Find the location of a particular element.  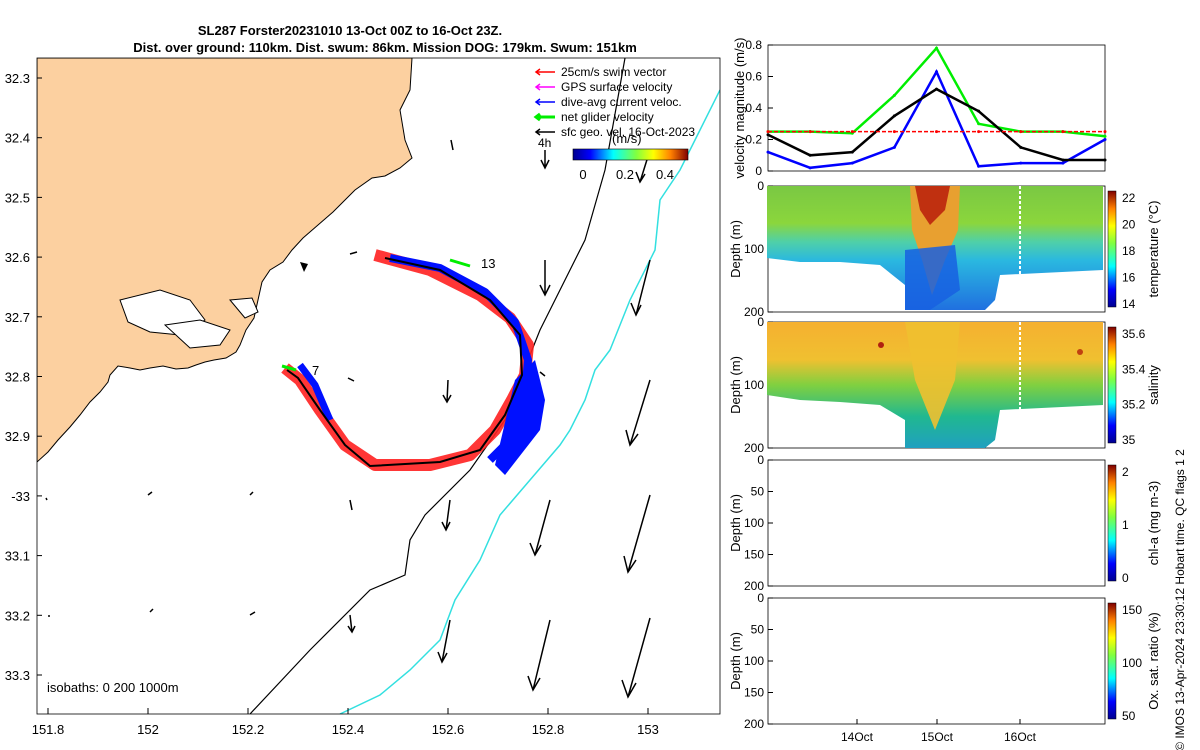

map-ytick-label: -33 is located at coordinates (20, 496).